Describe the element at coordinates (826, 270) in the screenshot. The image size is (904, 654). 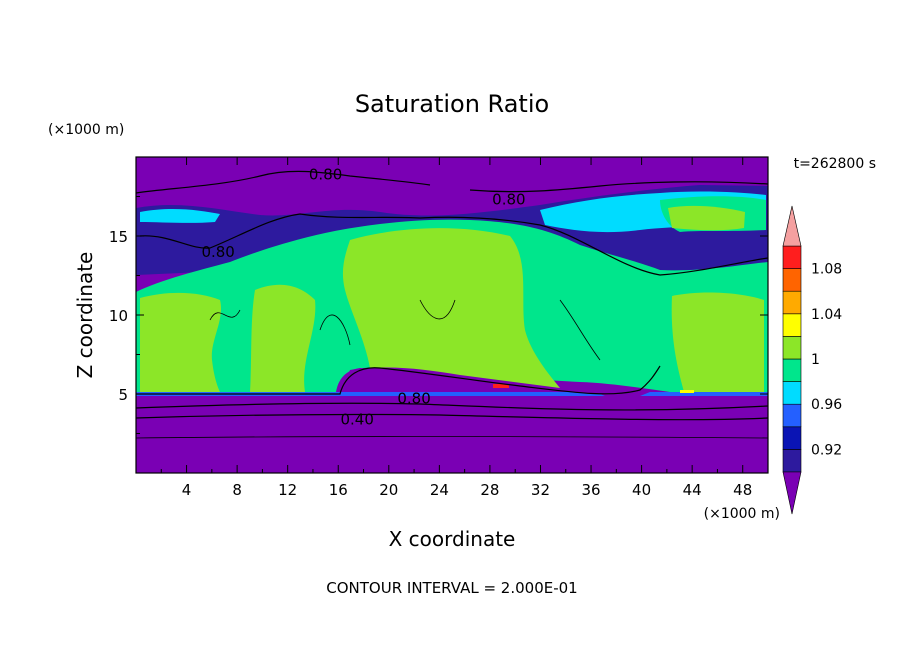
I see `colorbar-tick-label: 1.08` at that location.